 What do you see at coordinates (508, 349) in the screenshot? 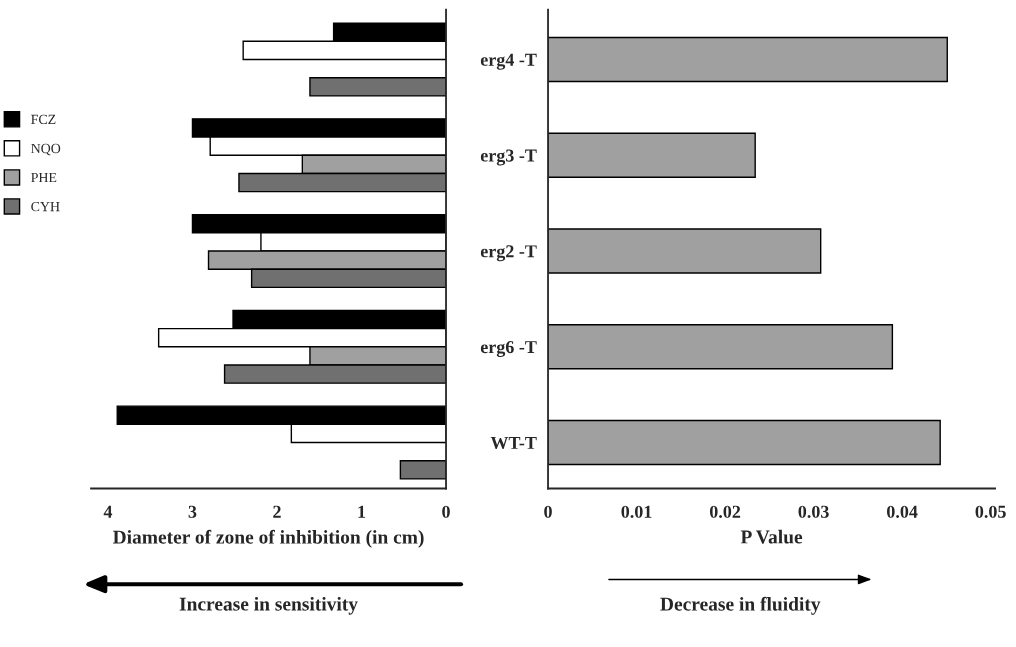
I see `y-tick-label: erg6 -T` at bounding box center [508, 349].